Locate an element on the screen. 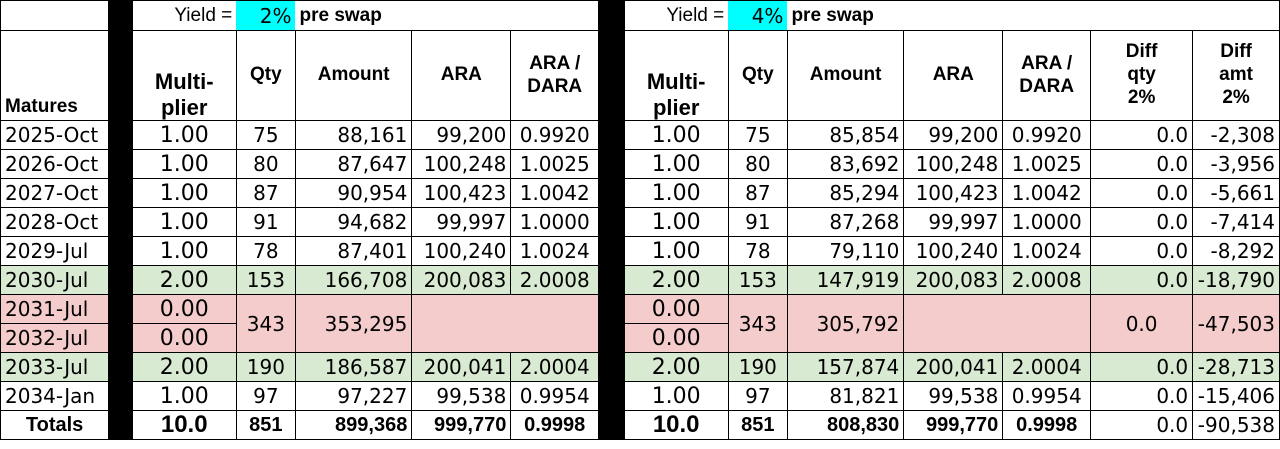 The image size is (1280, 449). diff-amt-cell: -5,661 is located at coordinates (1236, 193).